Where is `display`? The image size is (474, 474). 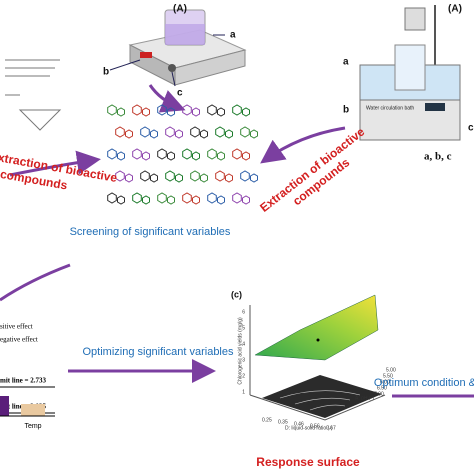
display is located at coordinates (146, 55).